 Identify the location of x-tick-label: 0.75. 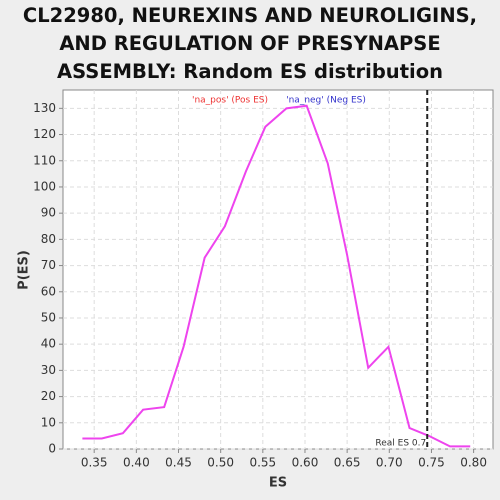
(431, 463).